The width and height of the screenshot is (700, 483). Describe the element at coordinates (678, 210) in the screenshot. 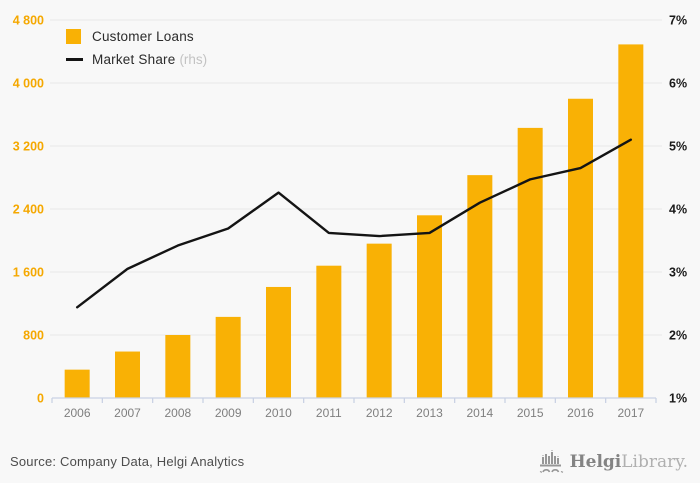

I see `right-axis-label: 4%` at that location.